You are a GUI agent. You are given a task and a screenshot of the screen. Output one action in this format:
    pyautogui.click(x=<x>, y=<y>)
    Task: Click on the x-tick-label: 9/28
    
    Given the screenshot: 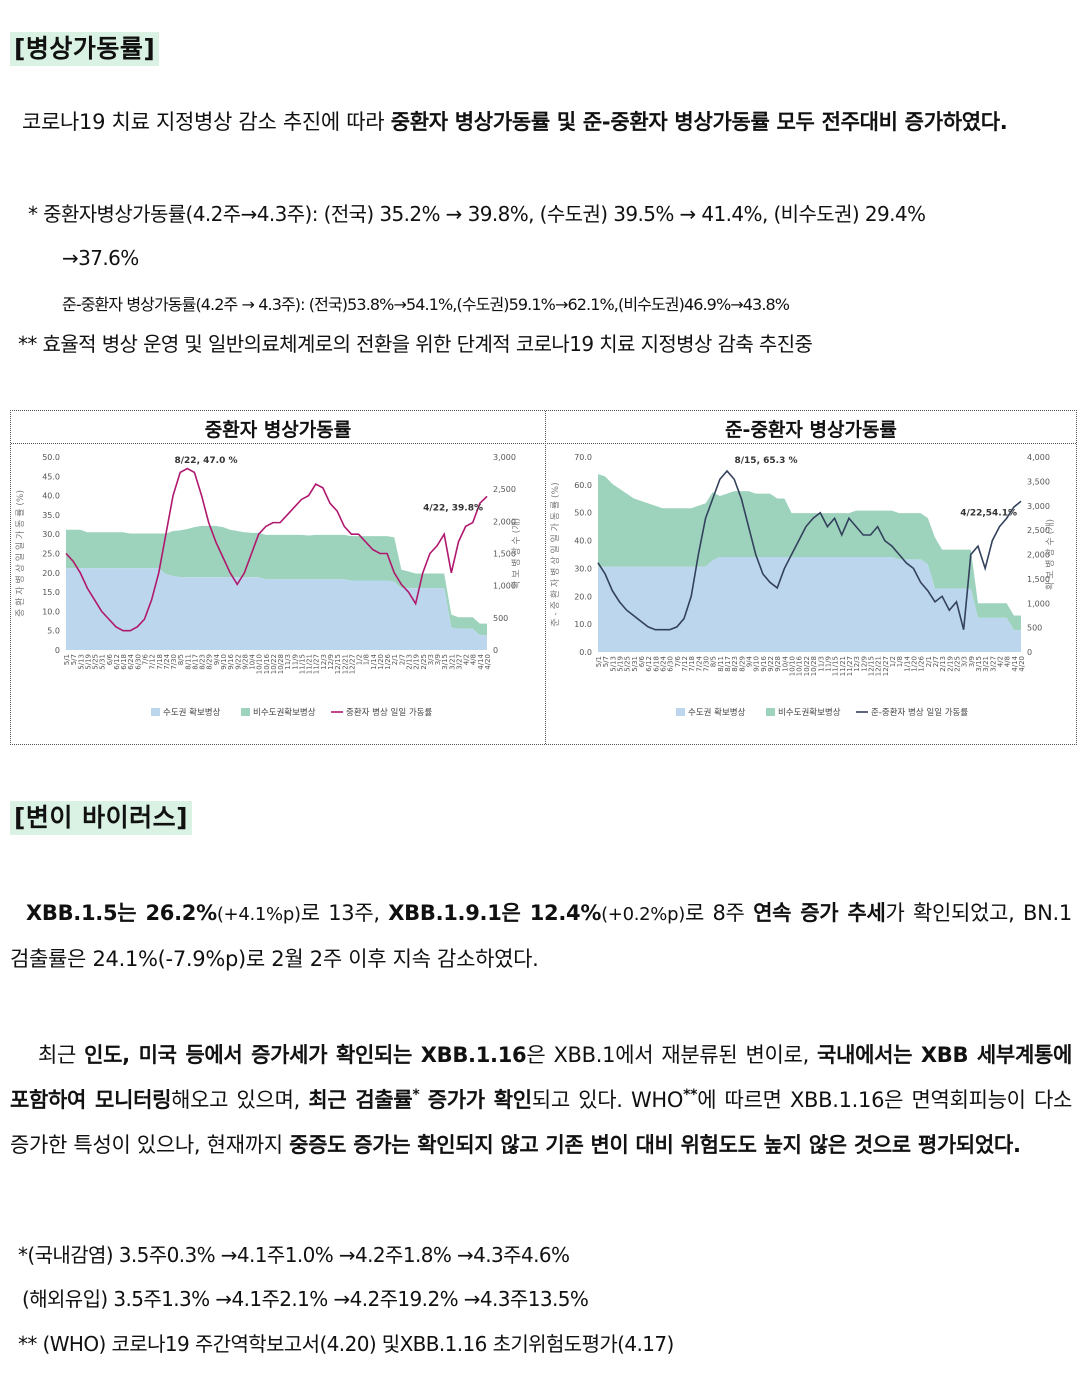 What is the action you would take?
    pyautogui.click(x=778, y=664)
    